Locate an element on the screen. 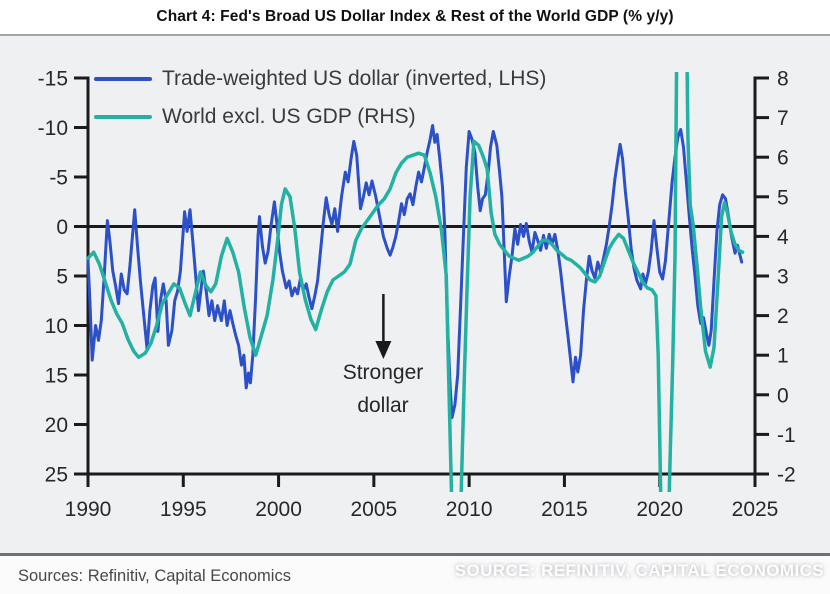  y-axis-right-tick-label: 0 is located at coordinates (783, 395).